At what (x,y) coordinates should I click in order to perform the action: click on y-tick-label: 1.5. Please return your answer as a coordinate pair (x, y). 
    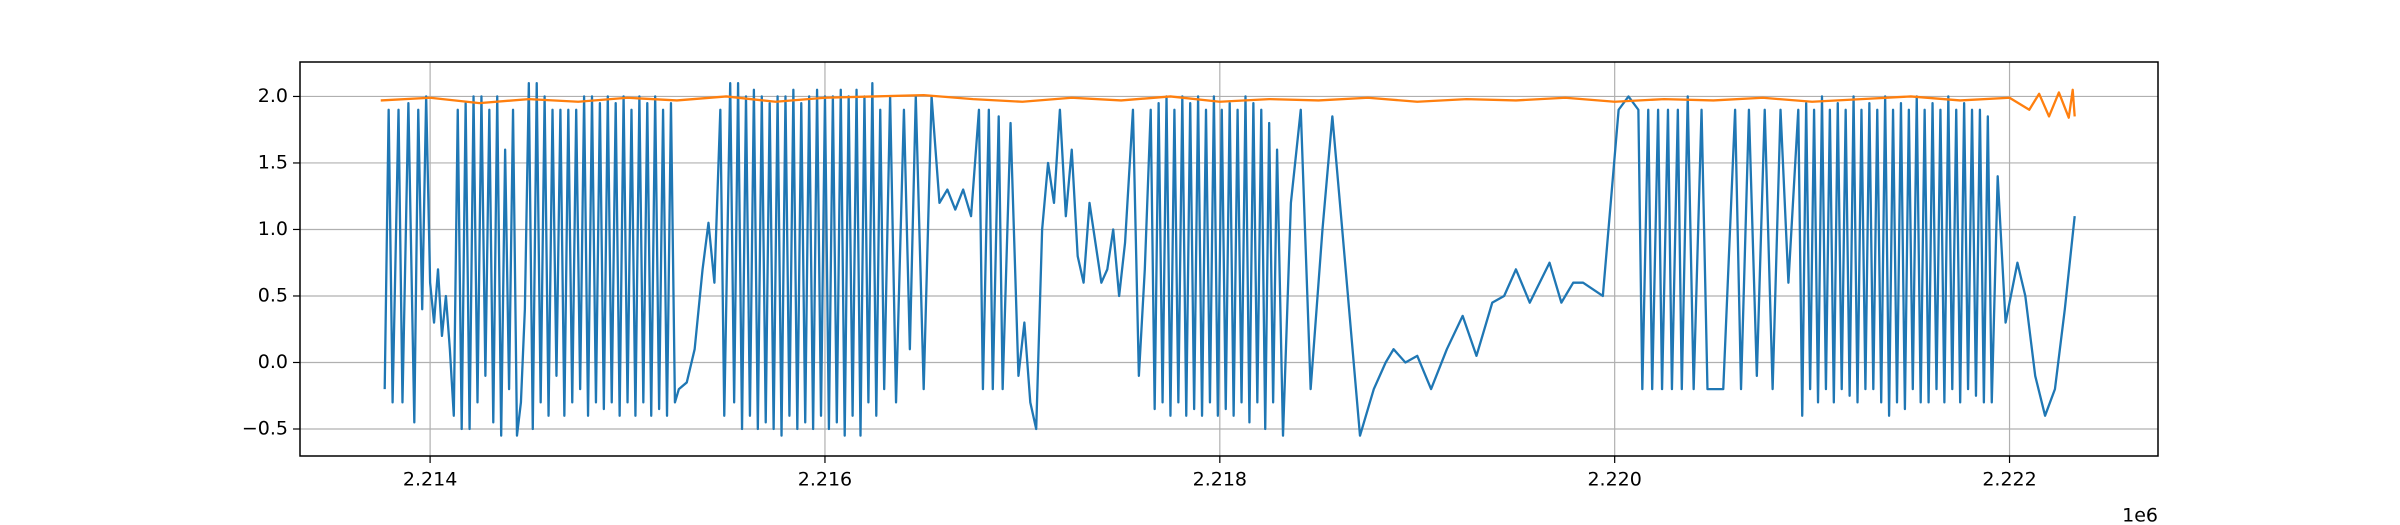
    Looking at the image, I should click on (273, 162).